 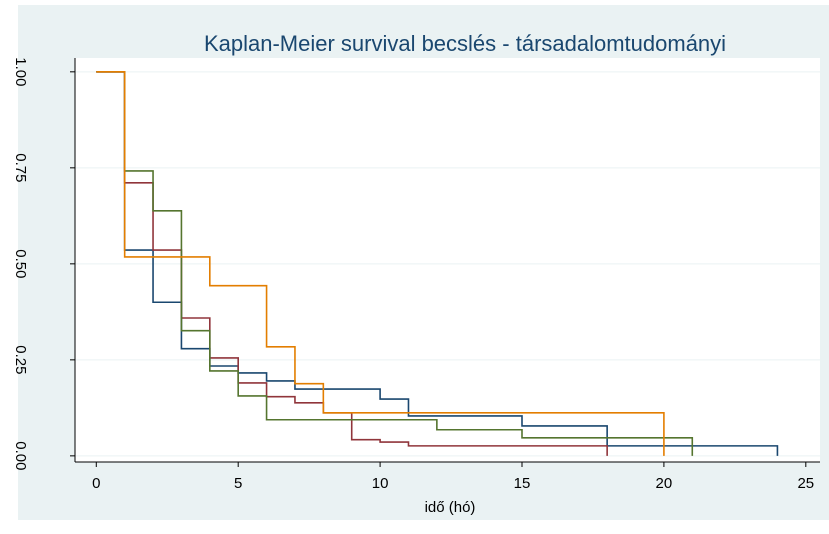 What do you see at coordinates (20, 263) in the screenshot?
I see `y-tick-label: 0.50` at bounding box center [20, 263].